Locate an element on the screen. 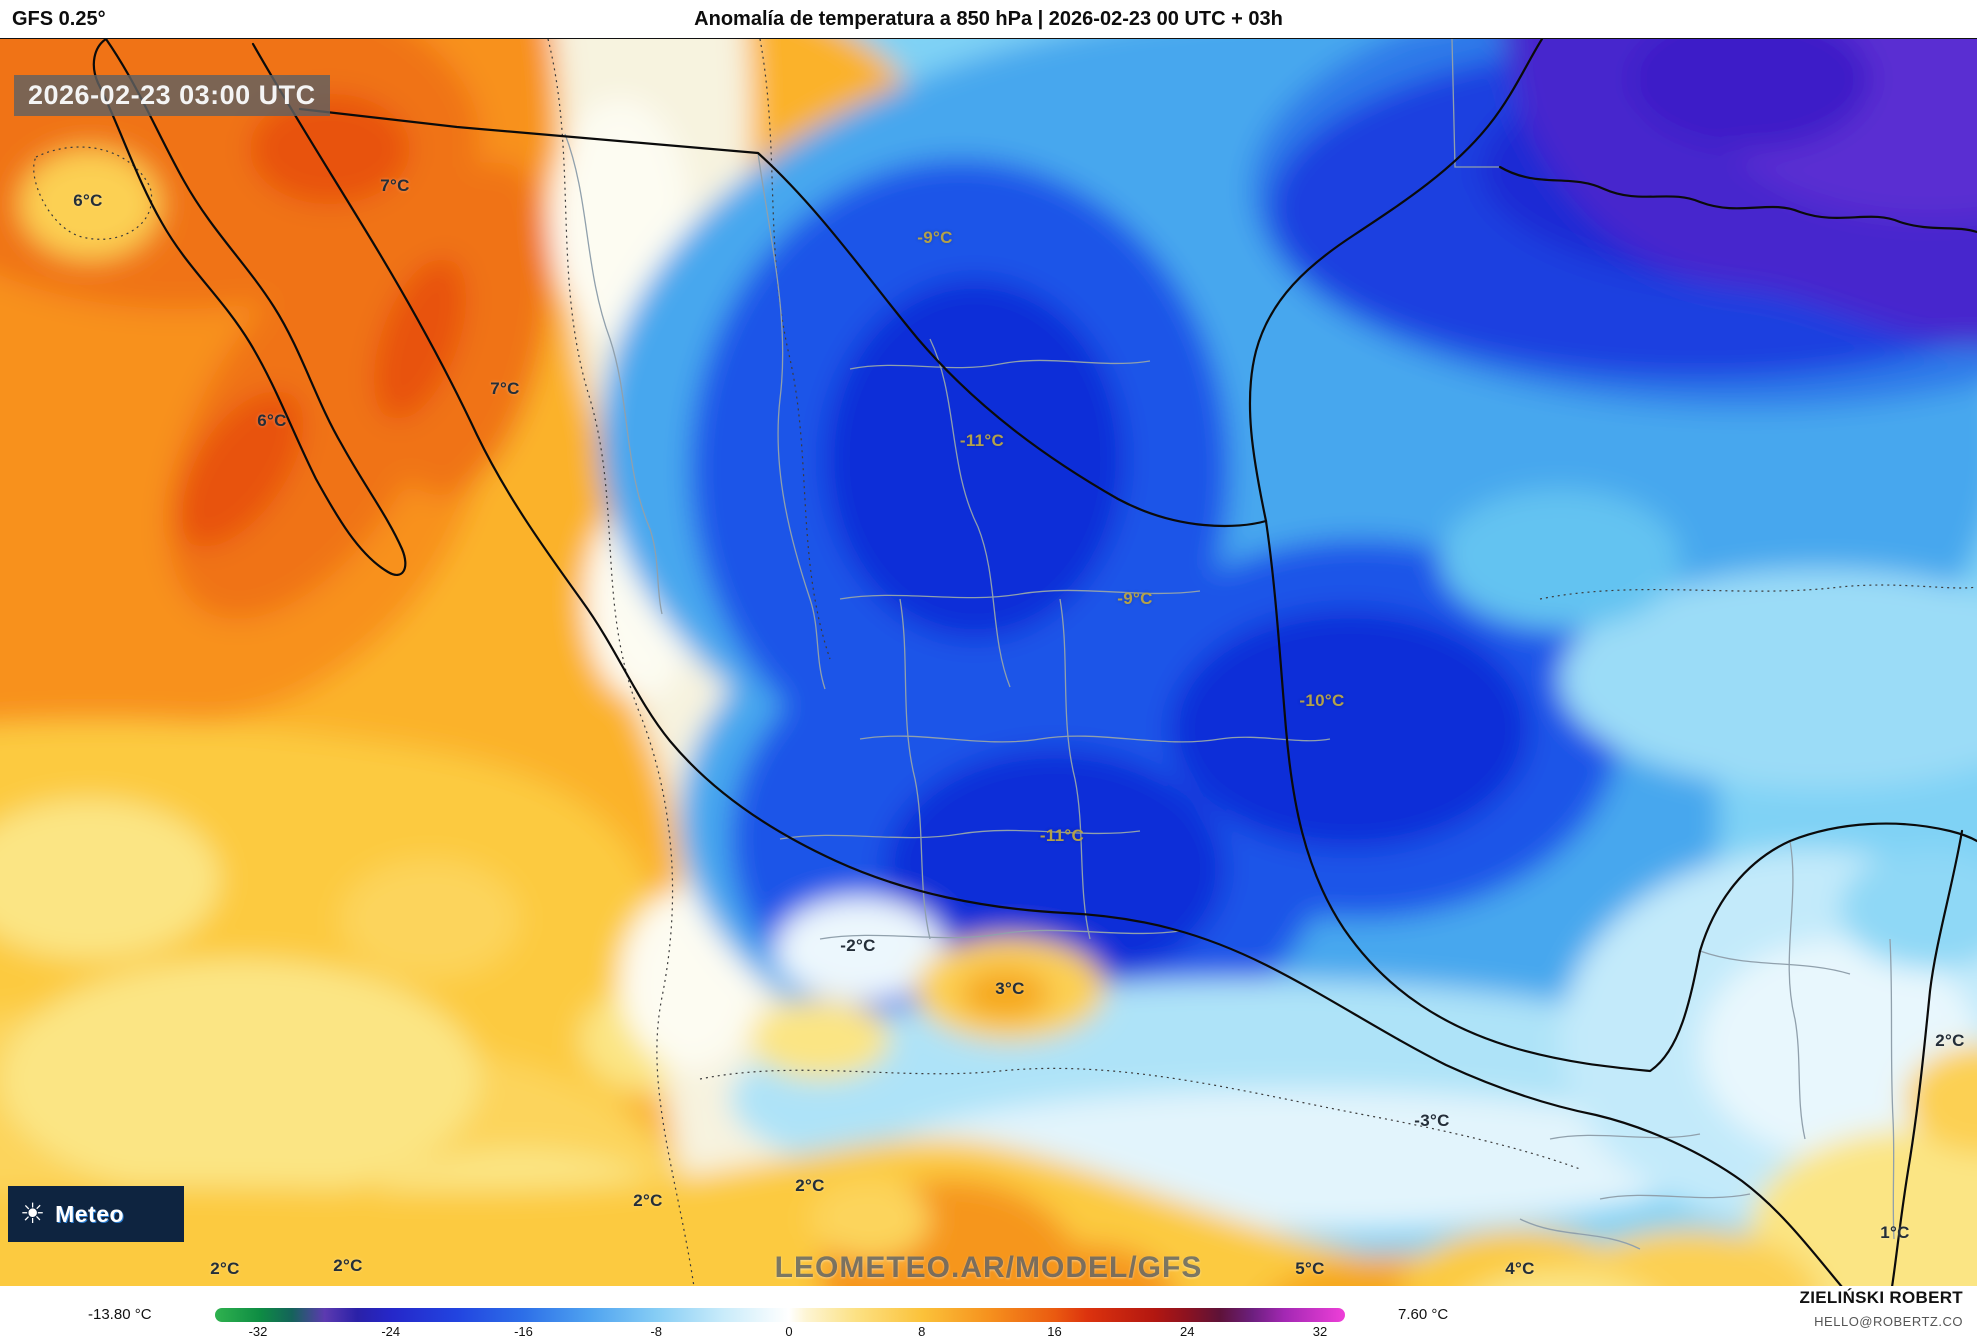 This screenshot has height=1339, width=1977. colorbar-max-label: 7.60 °C is located at coordinates (1423, 1314).